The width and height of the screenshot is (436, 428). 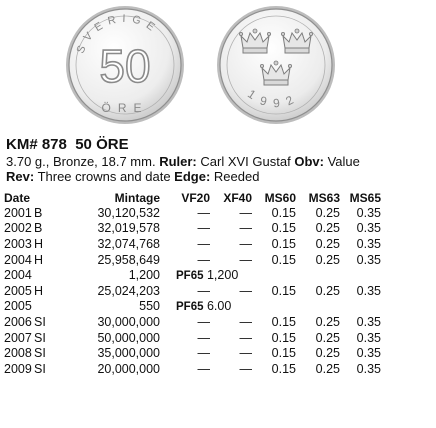 I want to click on cell-date: 2002, so click(x=18, y=228).